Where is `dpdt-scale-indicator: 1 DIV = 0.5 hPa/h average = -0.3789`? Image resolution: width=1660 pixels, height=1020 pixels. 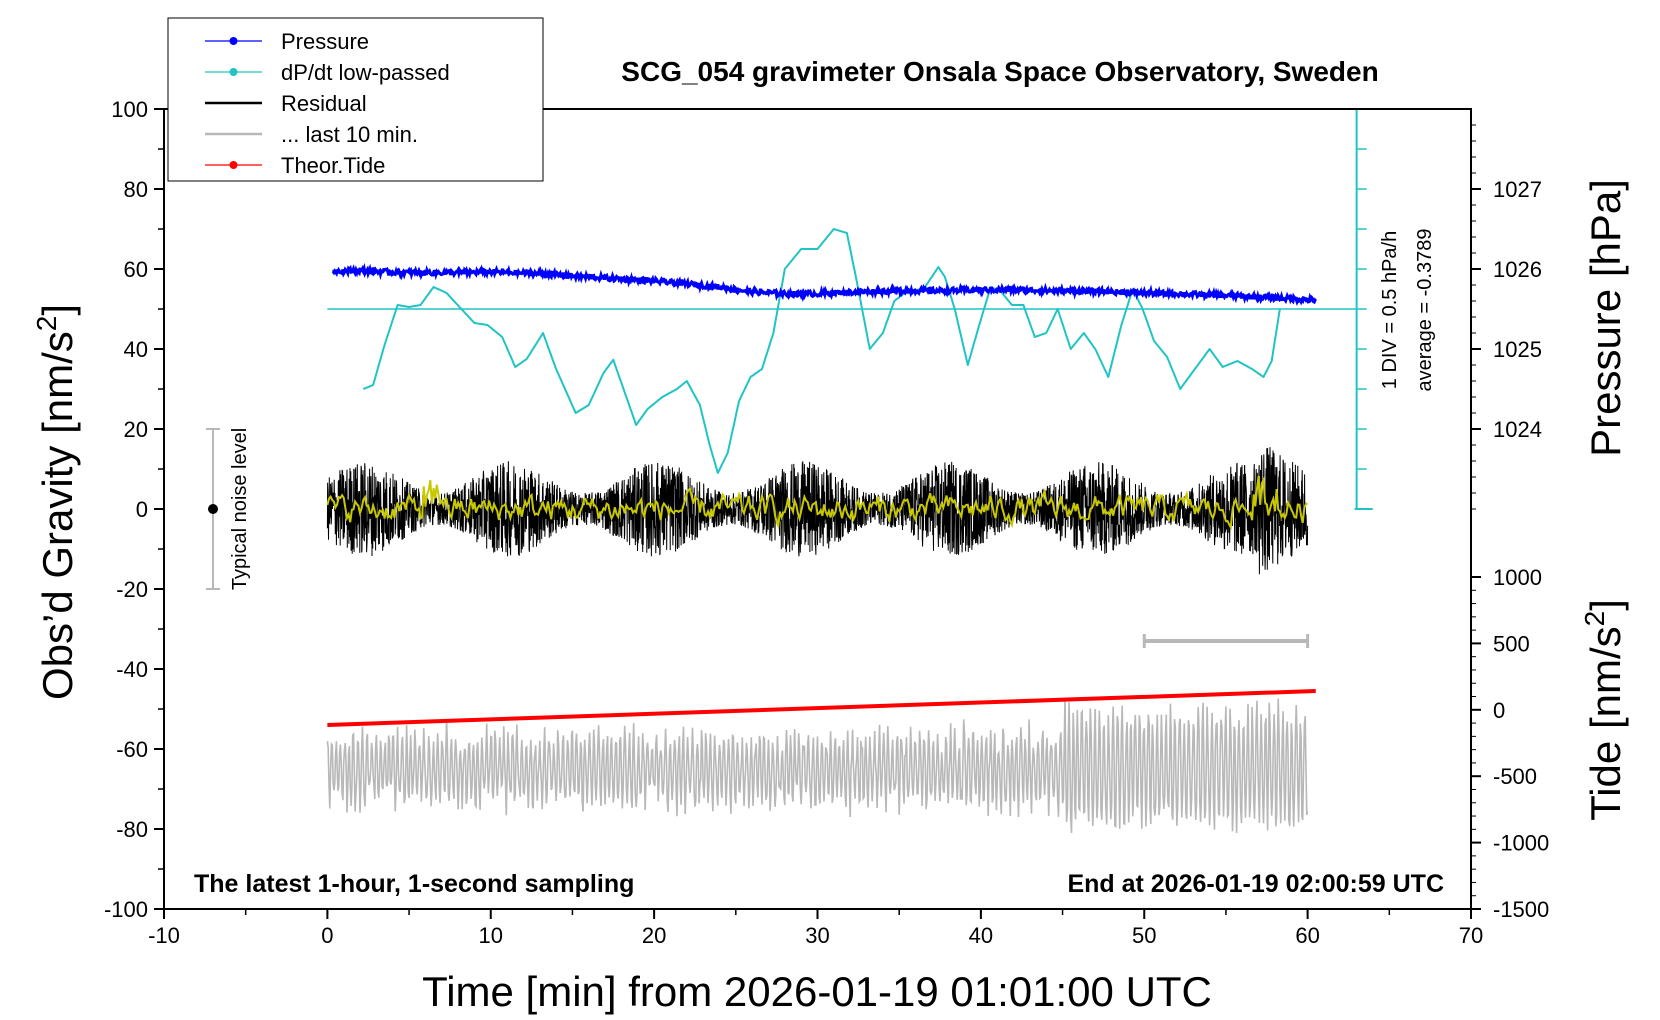
dpdt-scale-indicator: 1 DIV = 0.5 hPa/h average = -0.3789 is located at coordinates (1407, 310).